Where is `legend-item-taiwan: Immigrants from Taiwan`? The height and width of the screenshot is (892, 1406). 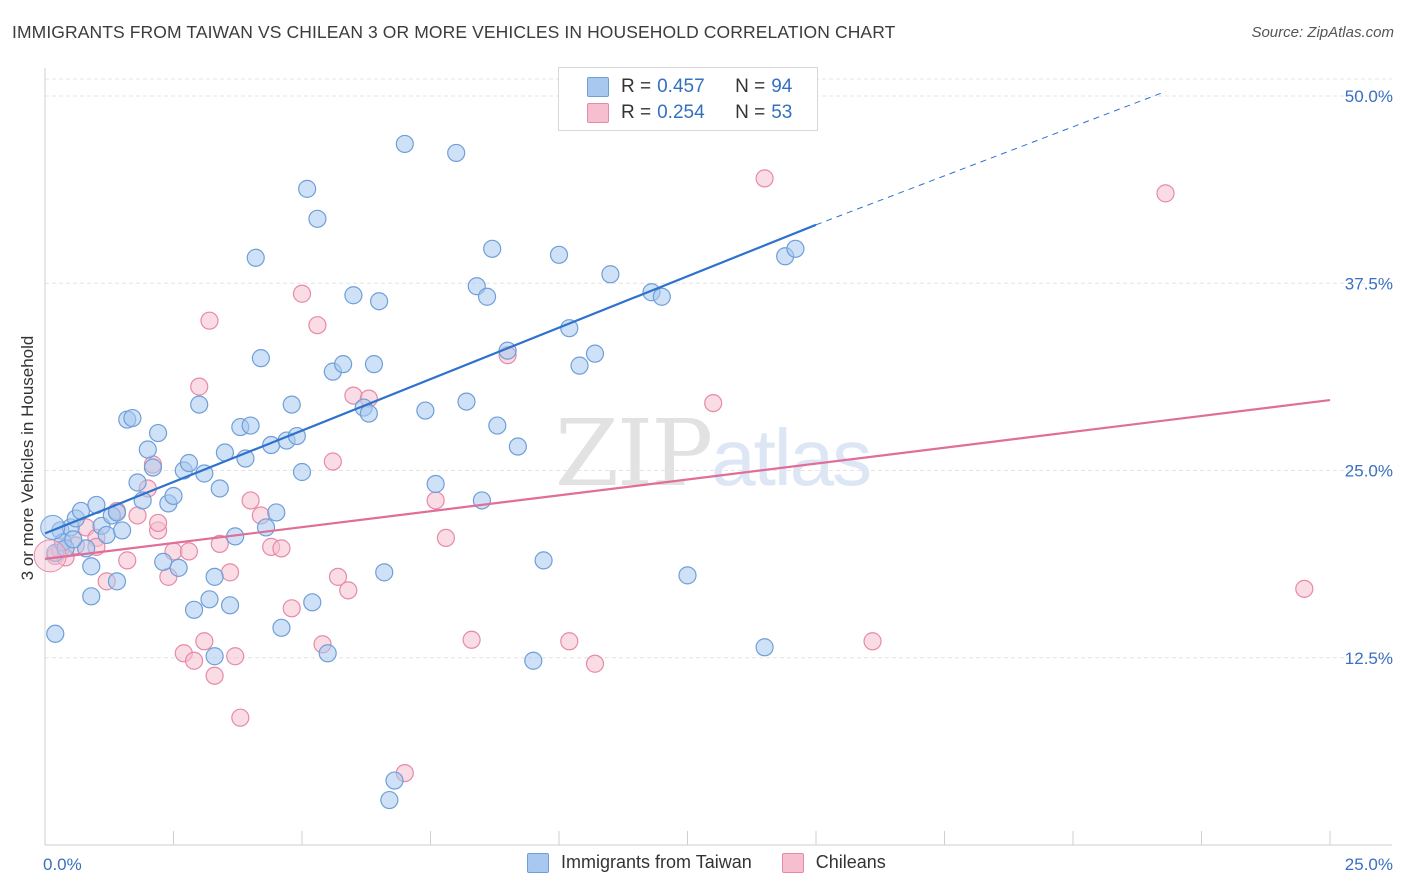
legend-item-taiwan: Immigrants from Taiwan is located at coordinates (639, 862).